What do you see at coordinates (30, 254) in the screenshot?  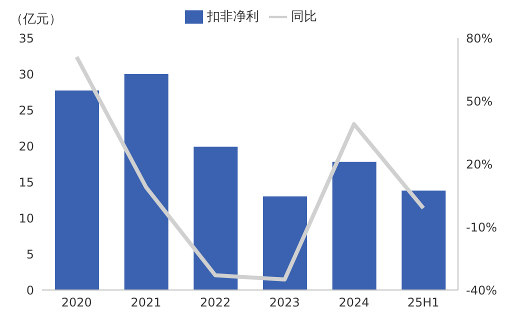 I see `y-tick-label: 5` at bounding box center [30, 254].